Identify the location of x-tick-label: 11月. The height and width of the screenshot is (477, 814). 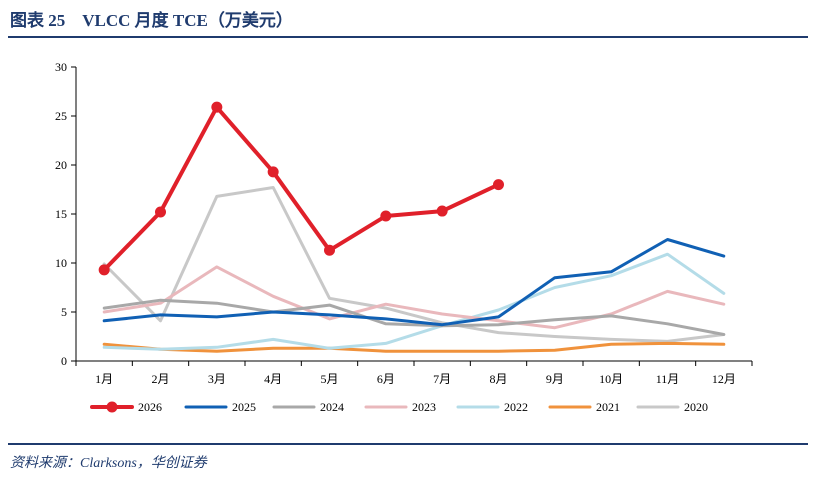
(668, 379).